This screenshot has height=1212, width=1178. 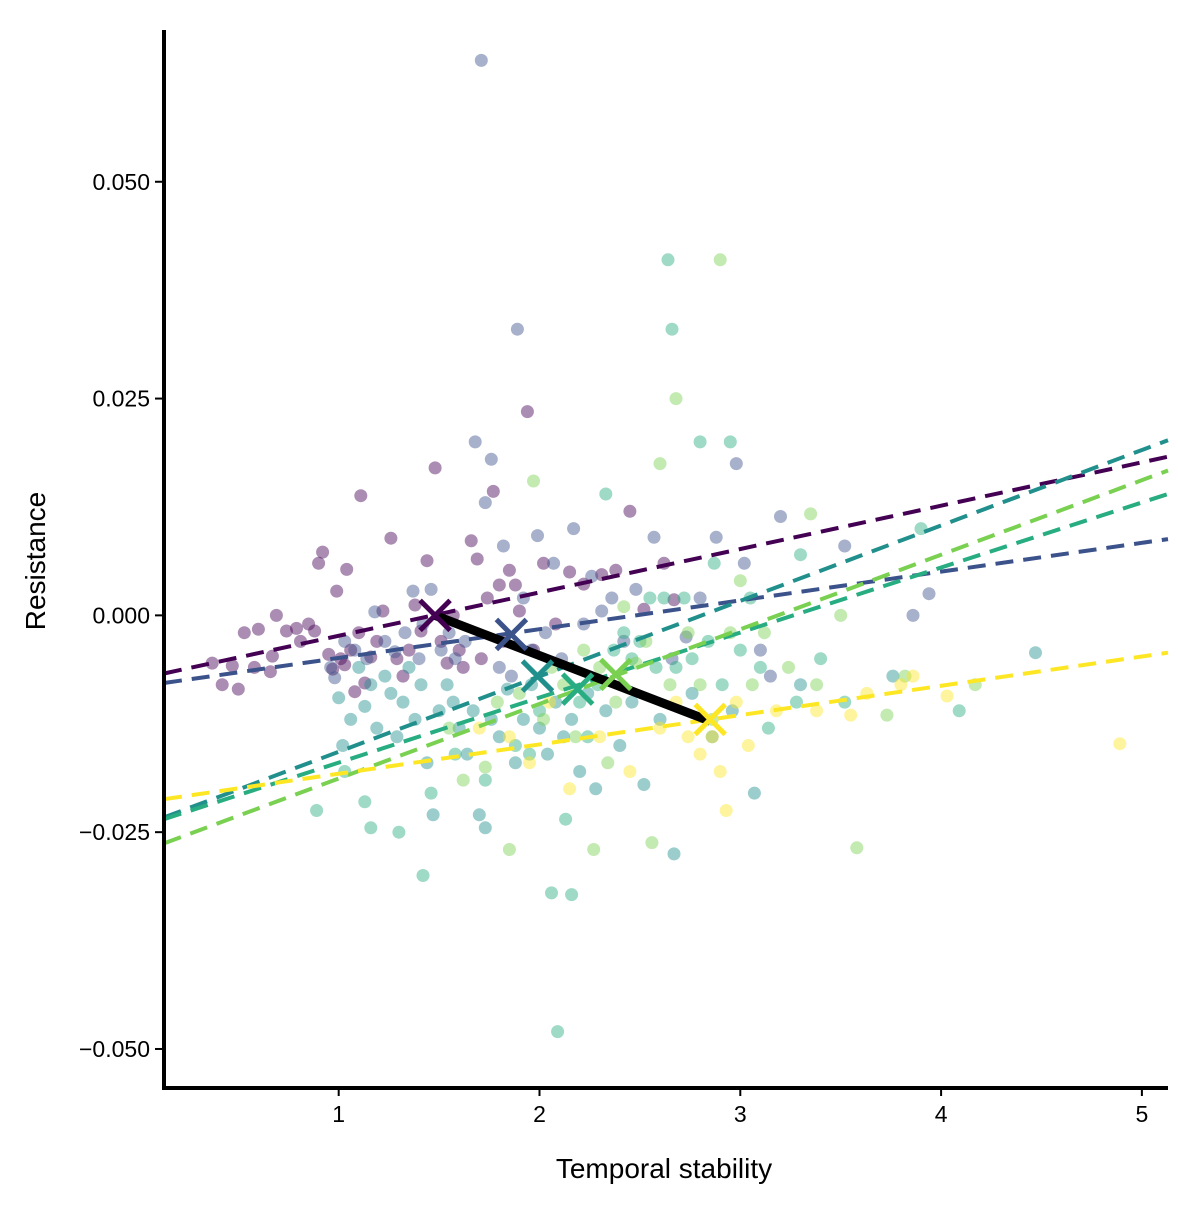 What do you see at coordinates (740, 1114) in the screenshot?
I see `x-tick-label: 3` at bounding box center [740, 1114].